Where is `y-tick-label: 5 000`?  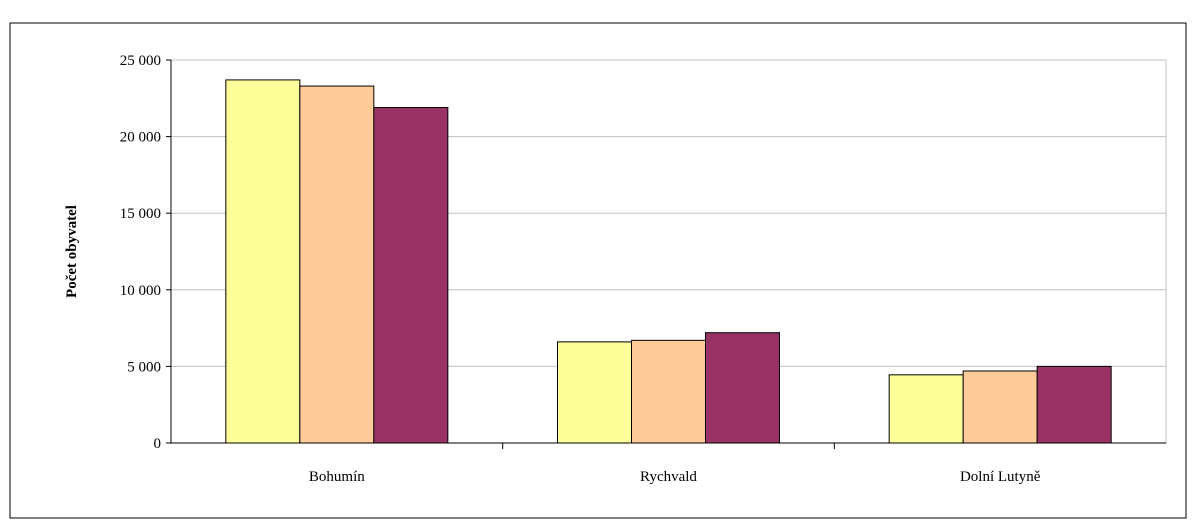 y-tick-label: 5 000 is located at coordinates (144, 367).